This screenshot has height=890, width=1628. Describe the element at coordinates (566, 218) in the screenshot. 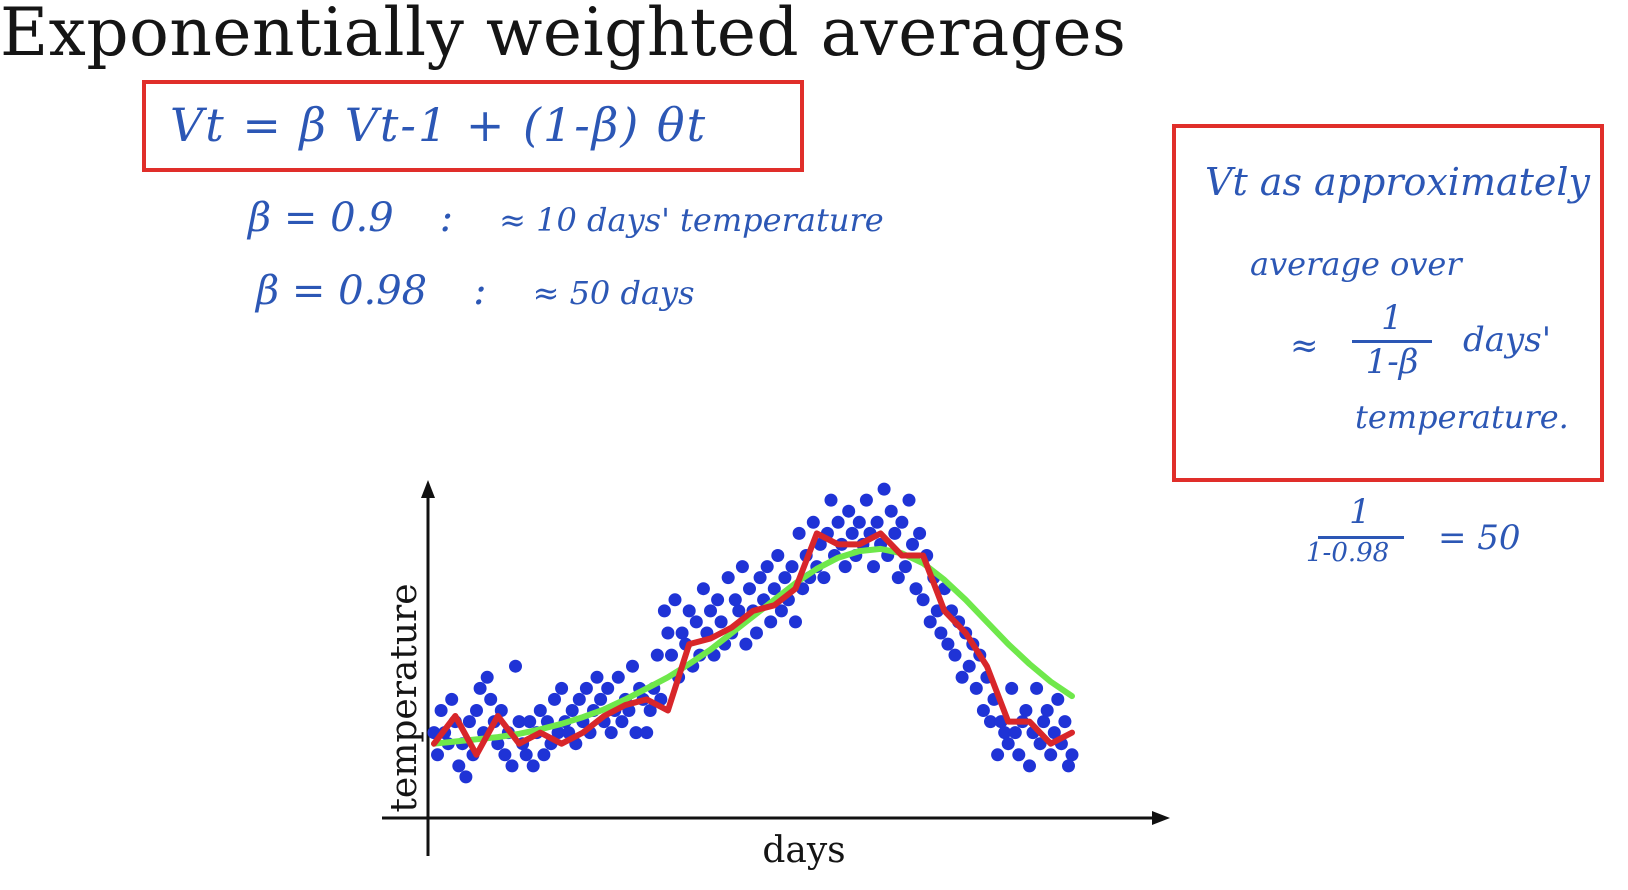

I see `beta-row-1: β = 0.9 : ≈ 10 days' temperature` at that location.